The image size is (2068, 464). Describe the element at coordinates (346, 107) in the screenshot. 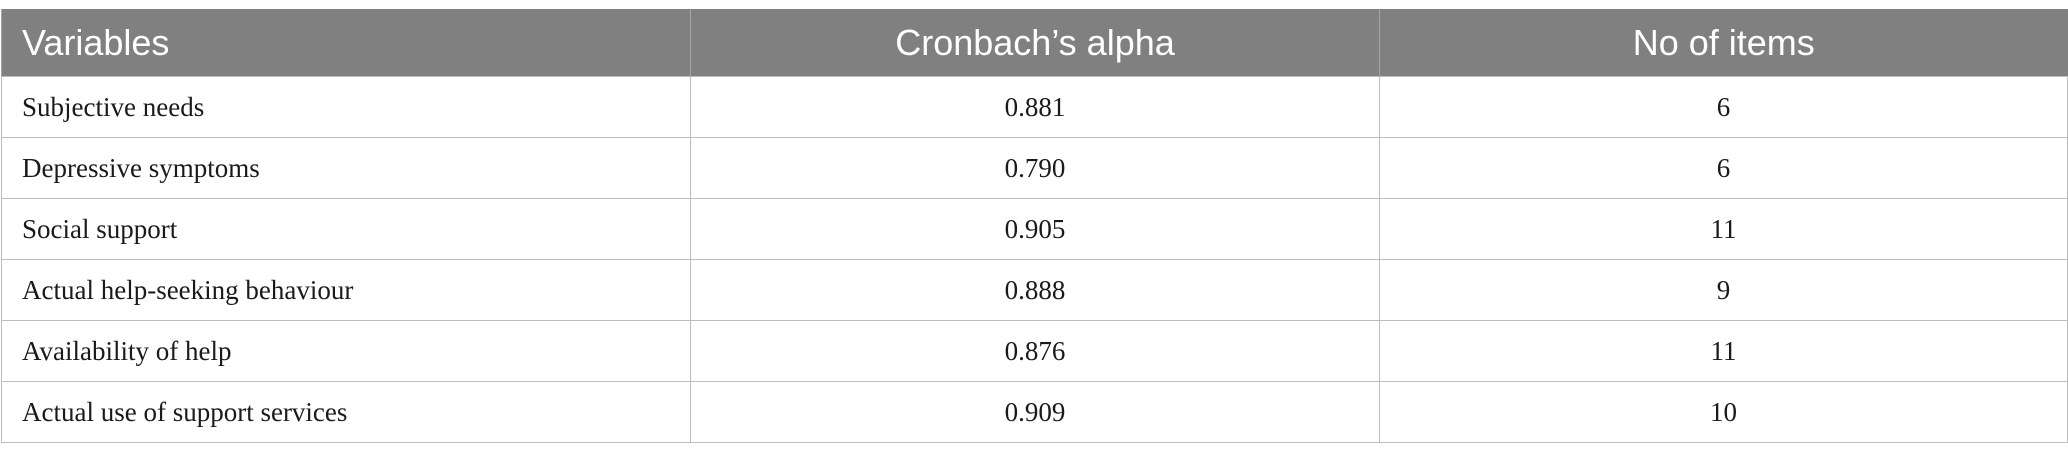

I see `table-cell: Subjective needs` at that location.